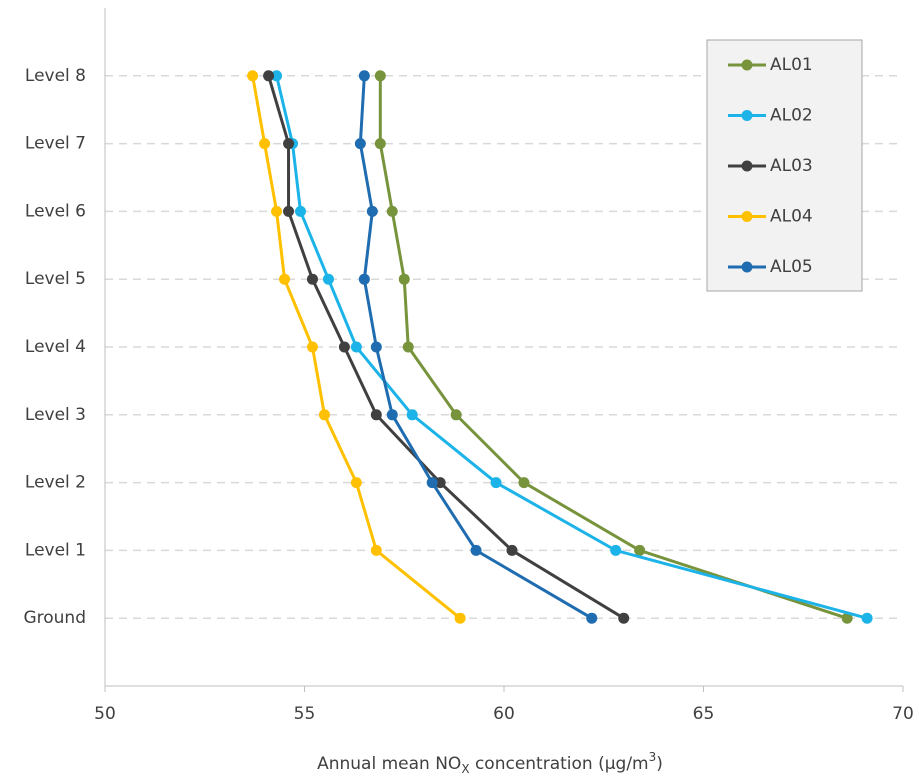  What do you see at coordinates (791, 65) in the screenshot?
I see `legend-label: AL01` at bounding box center [791, 65].